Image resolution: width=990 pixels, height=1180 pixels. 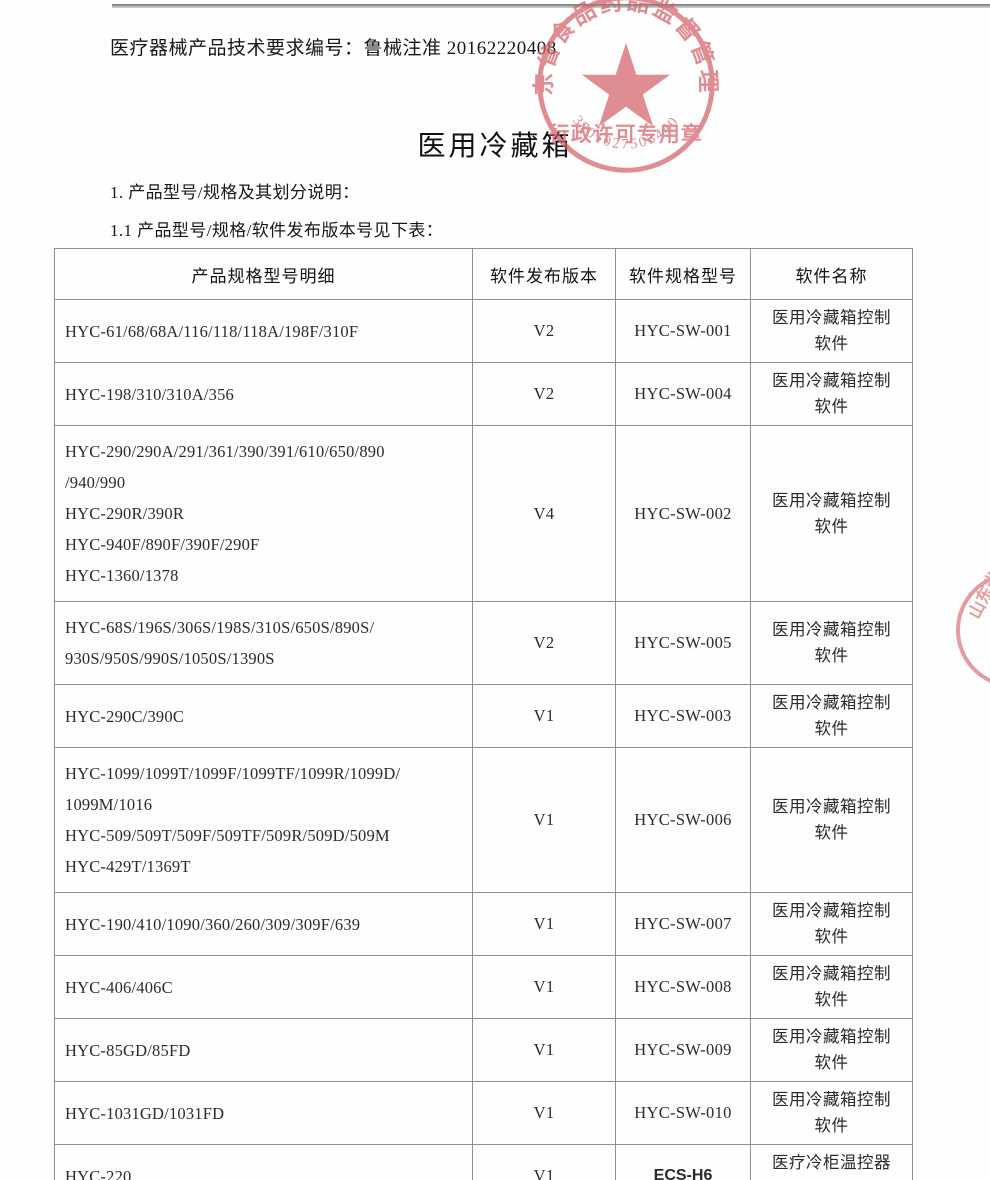 I want to click on cell-models: HYC-406/406C, so click(x=263, y=987).